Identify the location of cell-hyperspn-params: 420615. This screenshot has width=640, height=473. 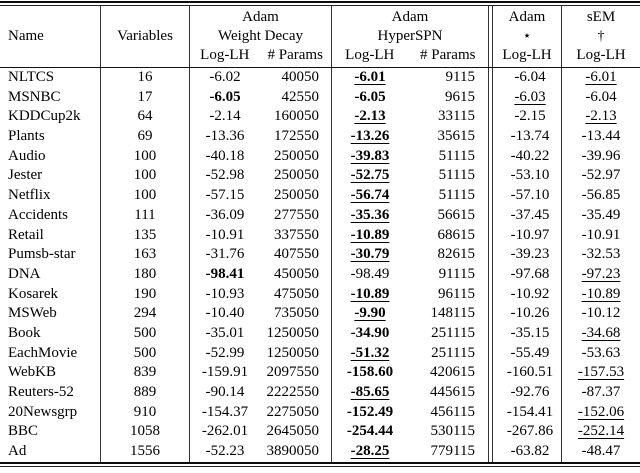
(448, 373).